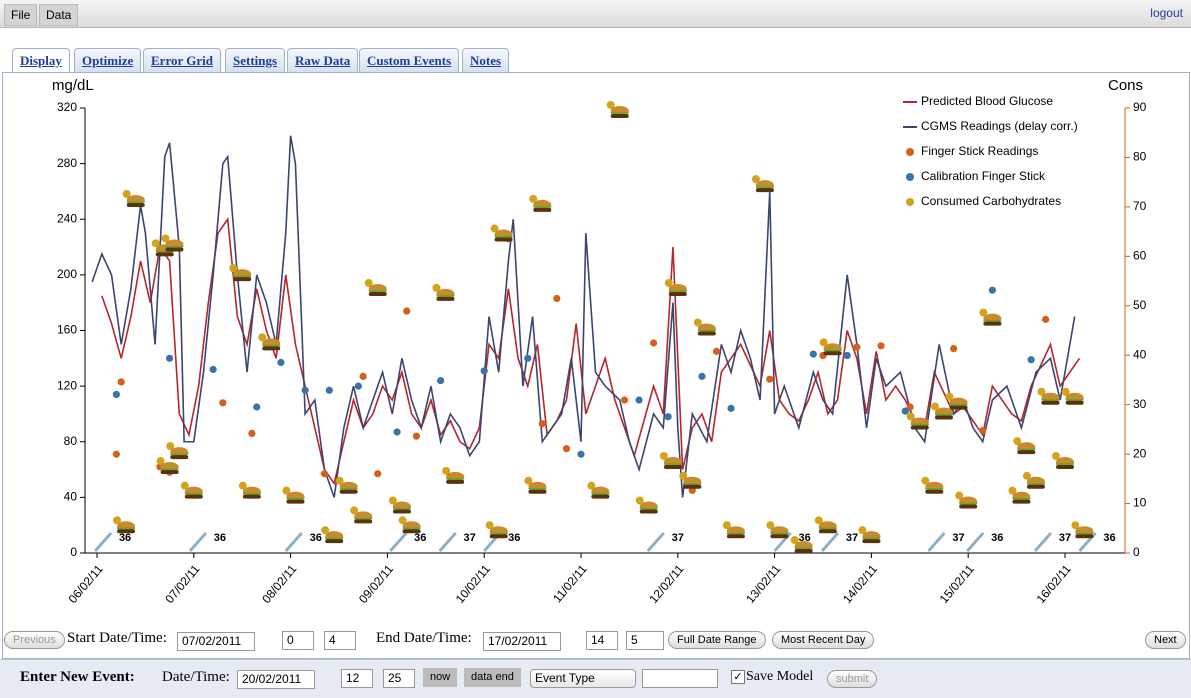  I want to click on end-hour: 14, so click(602, 640).